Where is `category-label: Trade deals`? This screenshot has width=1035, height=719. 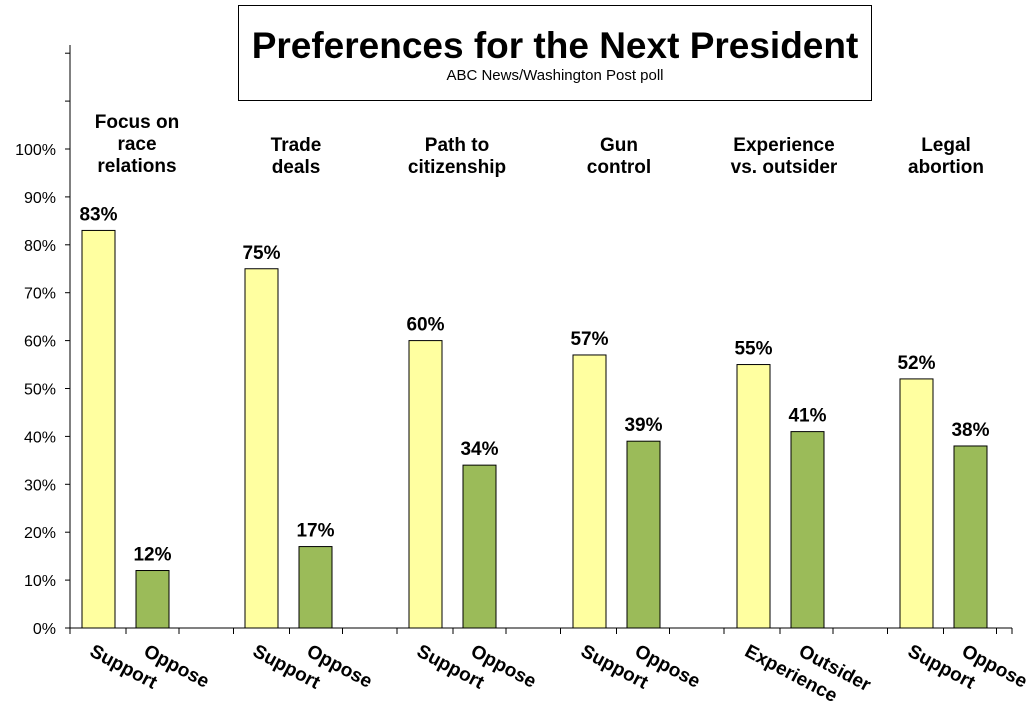
category-label: Trade deals is located at coordinates (296, 156).